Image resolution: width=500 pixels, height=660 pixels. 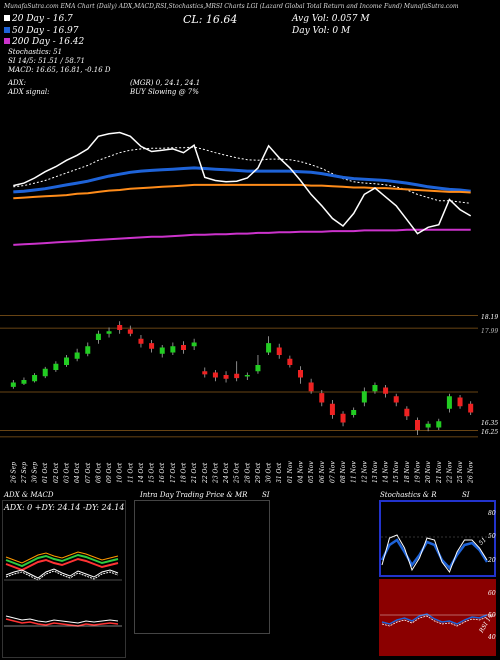 What do you see at coordinates (418, 472) in the screenshot?
I see `date-label: 19 Nov` at bounding box center [418, 472].